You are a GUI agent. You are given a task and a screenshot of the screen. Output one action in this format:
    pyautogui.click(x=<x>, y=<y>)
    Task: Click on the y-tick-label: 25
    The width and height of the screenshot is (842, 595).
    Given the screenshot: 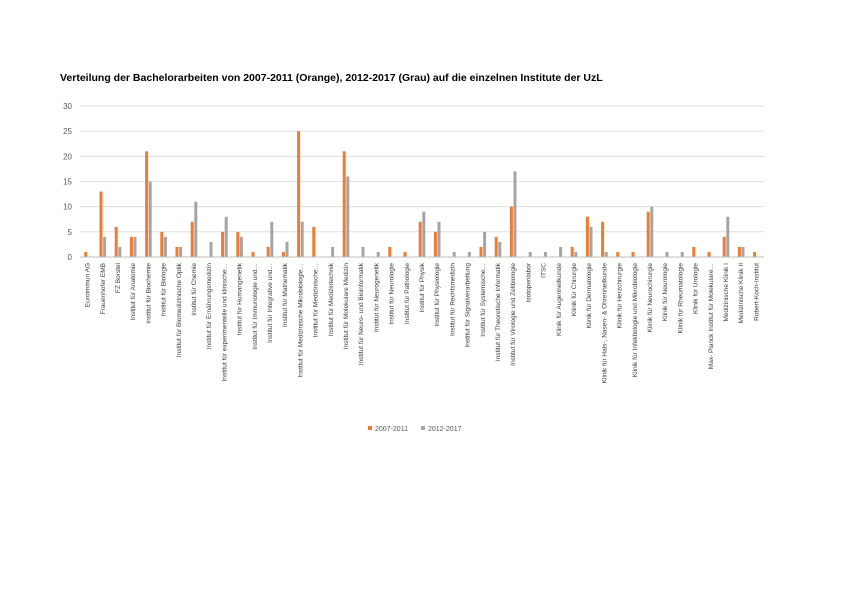 What is the action you would take?
    pyautogui.click(x=67, y=131)
    